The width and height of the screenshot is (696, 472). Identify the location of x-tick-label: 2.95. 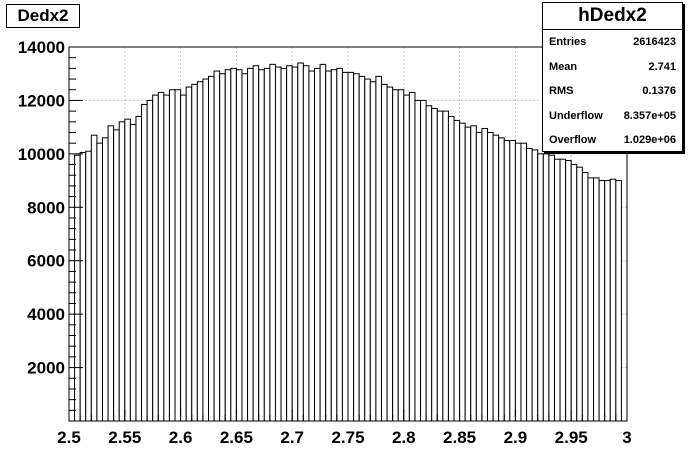
(571, 437).